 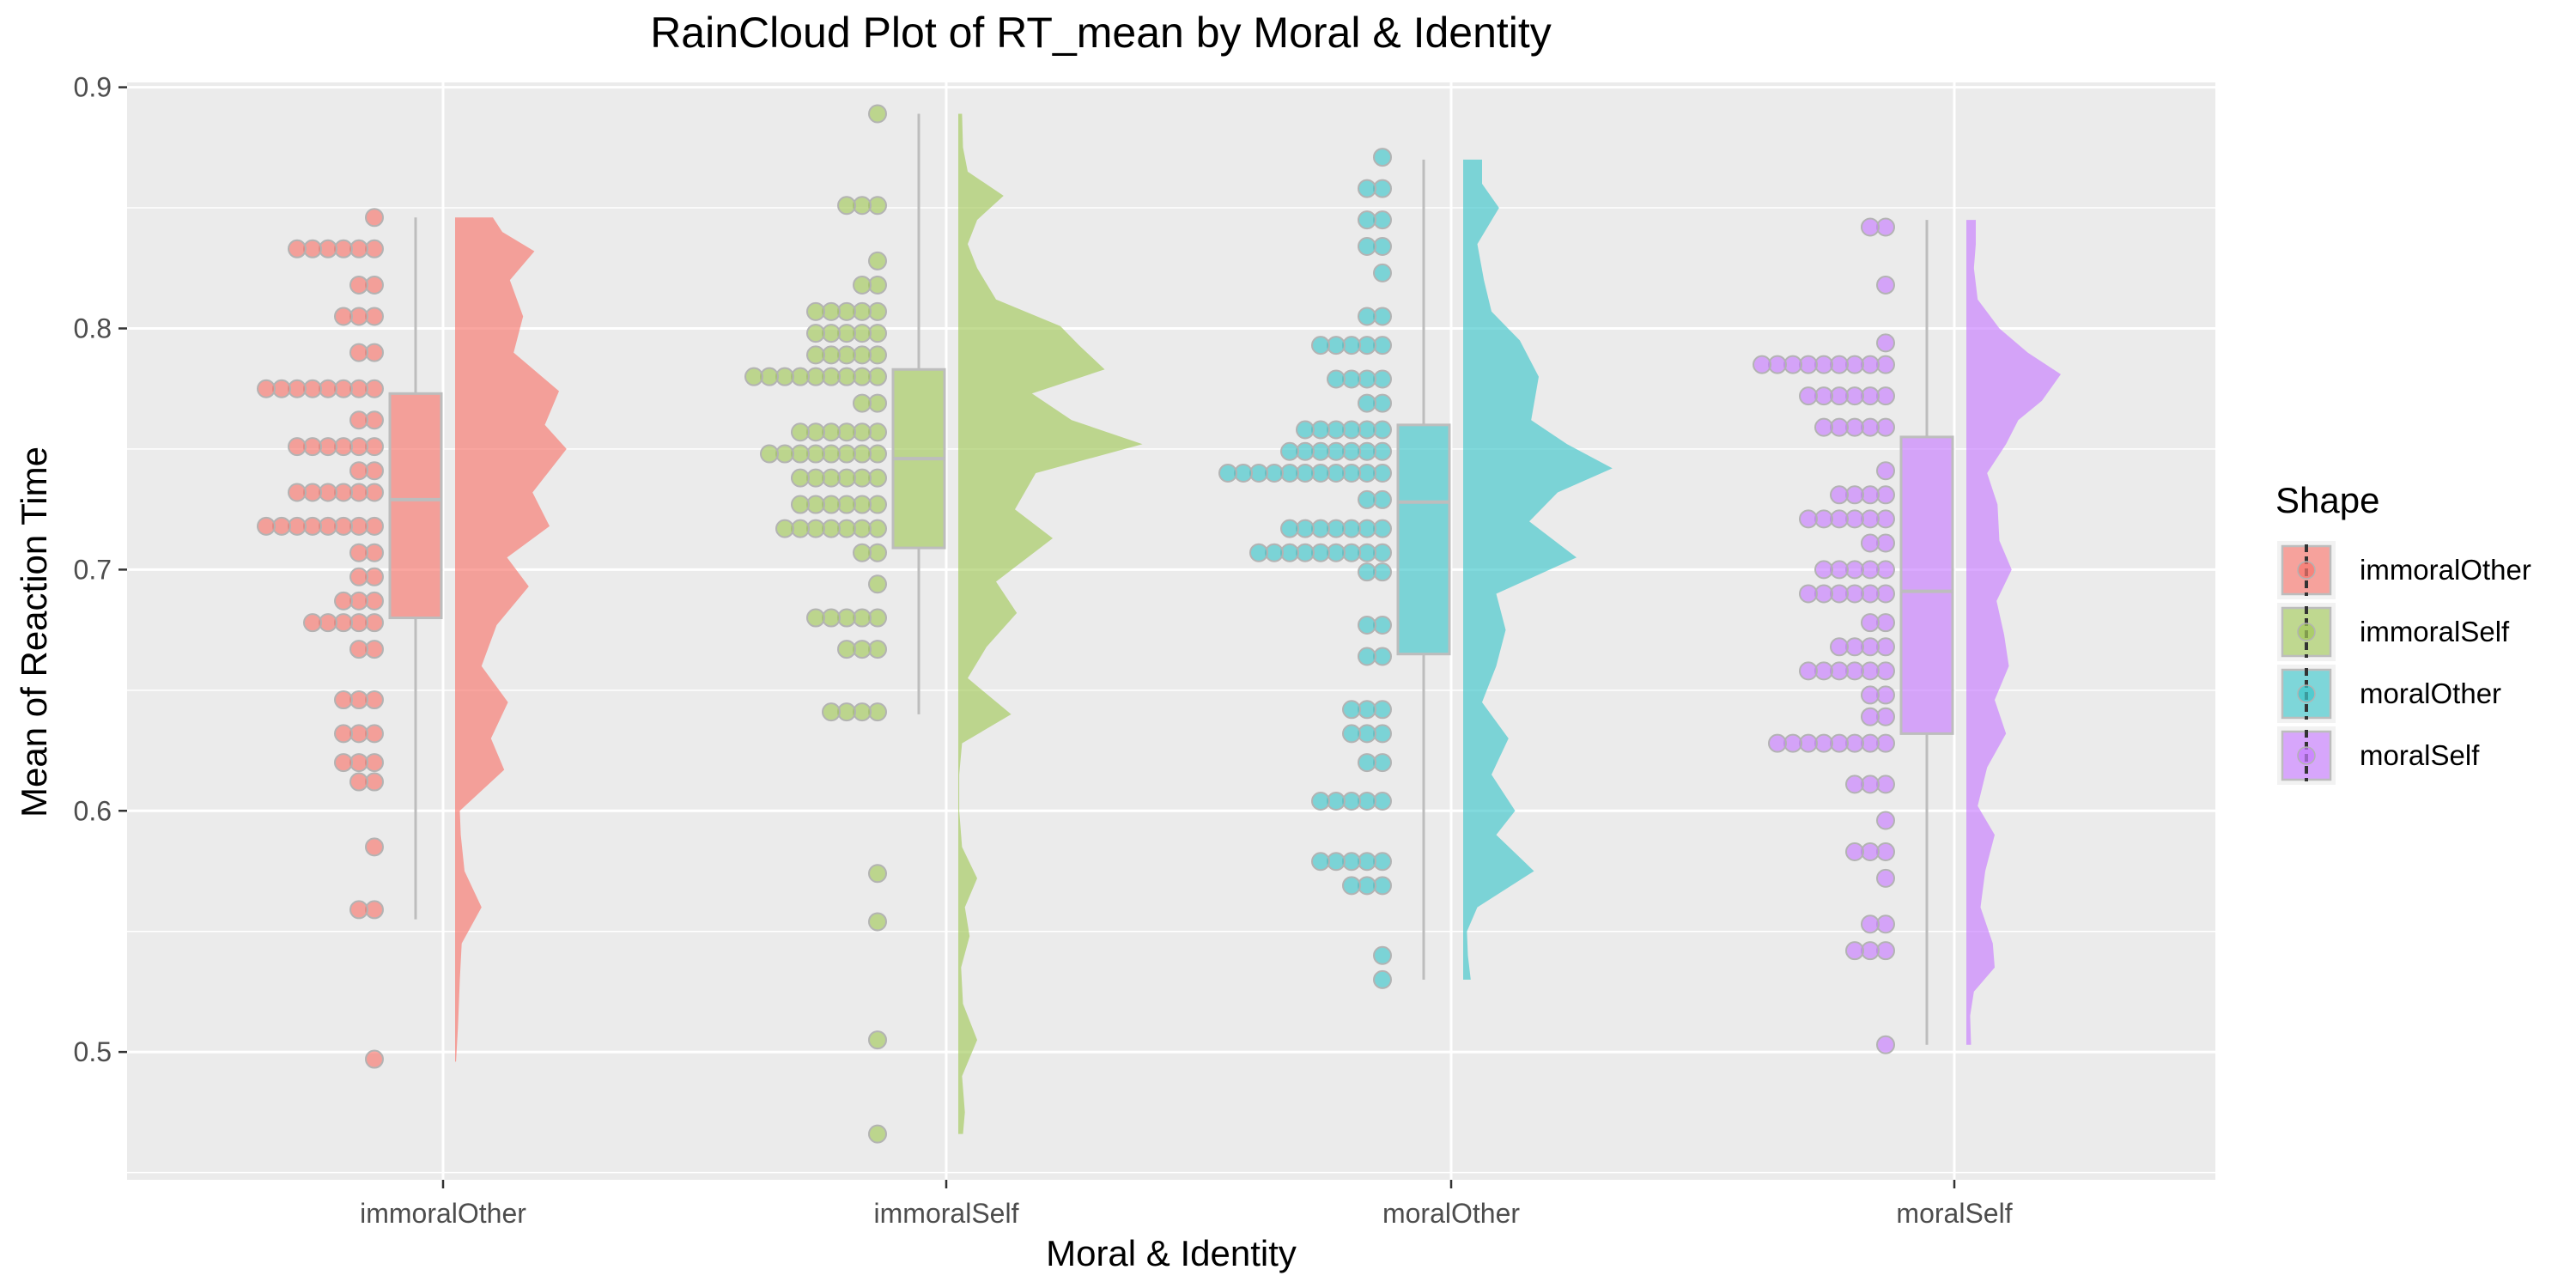 What do you see at coordinates (2420, 755) in the screenshot?
I see `legend-label: moralSelf` at bounding box center [2420, 755].